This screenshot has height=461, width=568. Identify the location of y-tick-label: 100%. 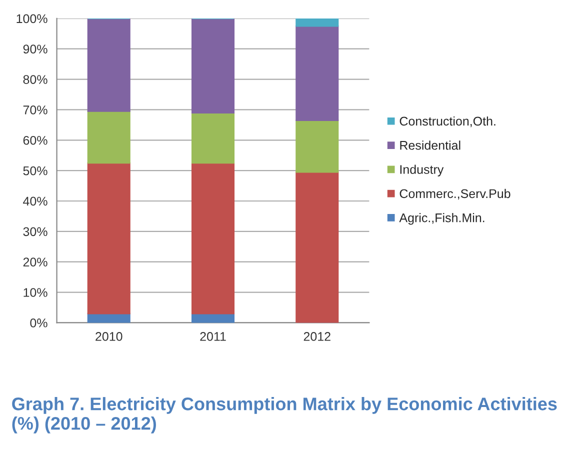
(32, 19).